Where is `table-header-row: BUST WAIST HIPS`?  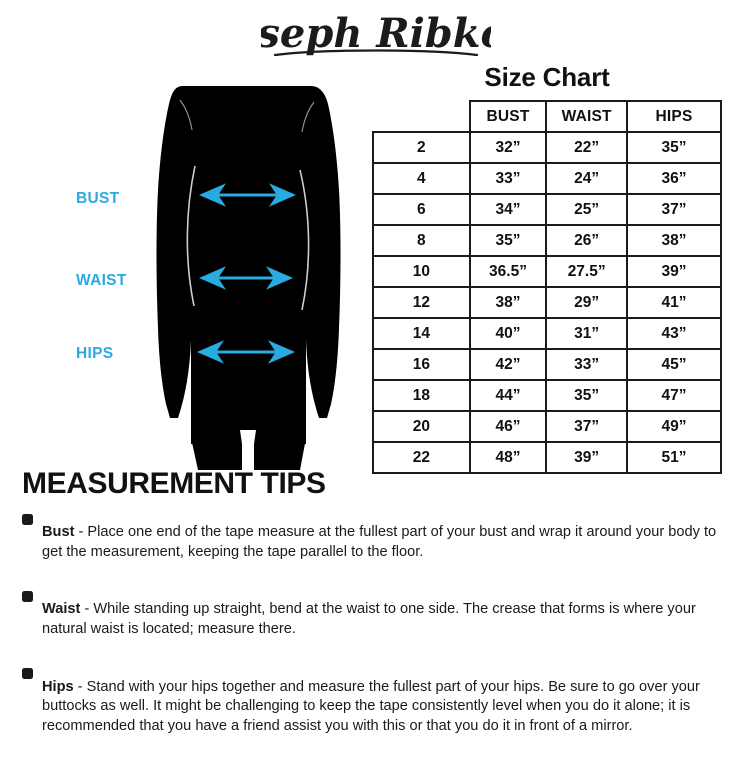
table-header-row: BUST WAIST HIPS is located at coordinates (547, 116).